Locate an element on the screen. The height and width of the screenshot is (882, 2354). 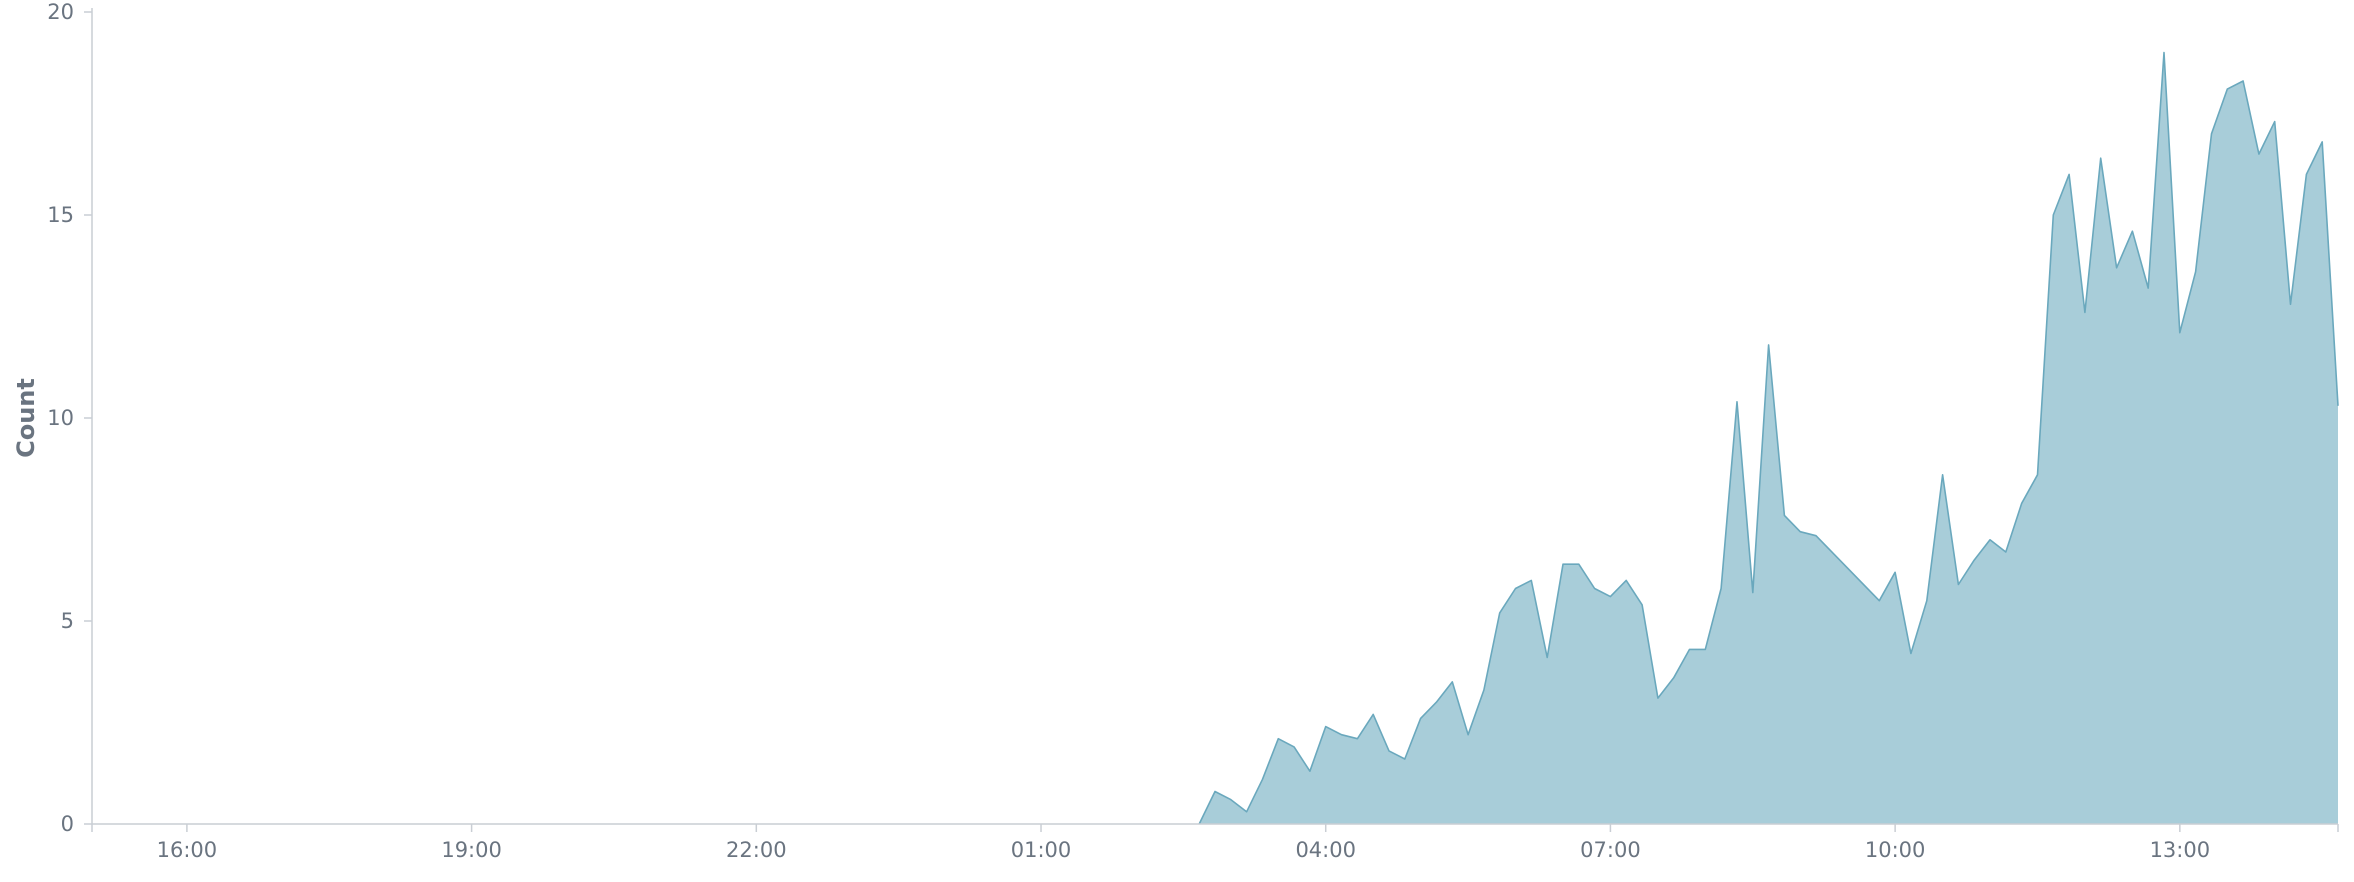
y-tick-label: 10 is located at coordinates (60, 418).